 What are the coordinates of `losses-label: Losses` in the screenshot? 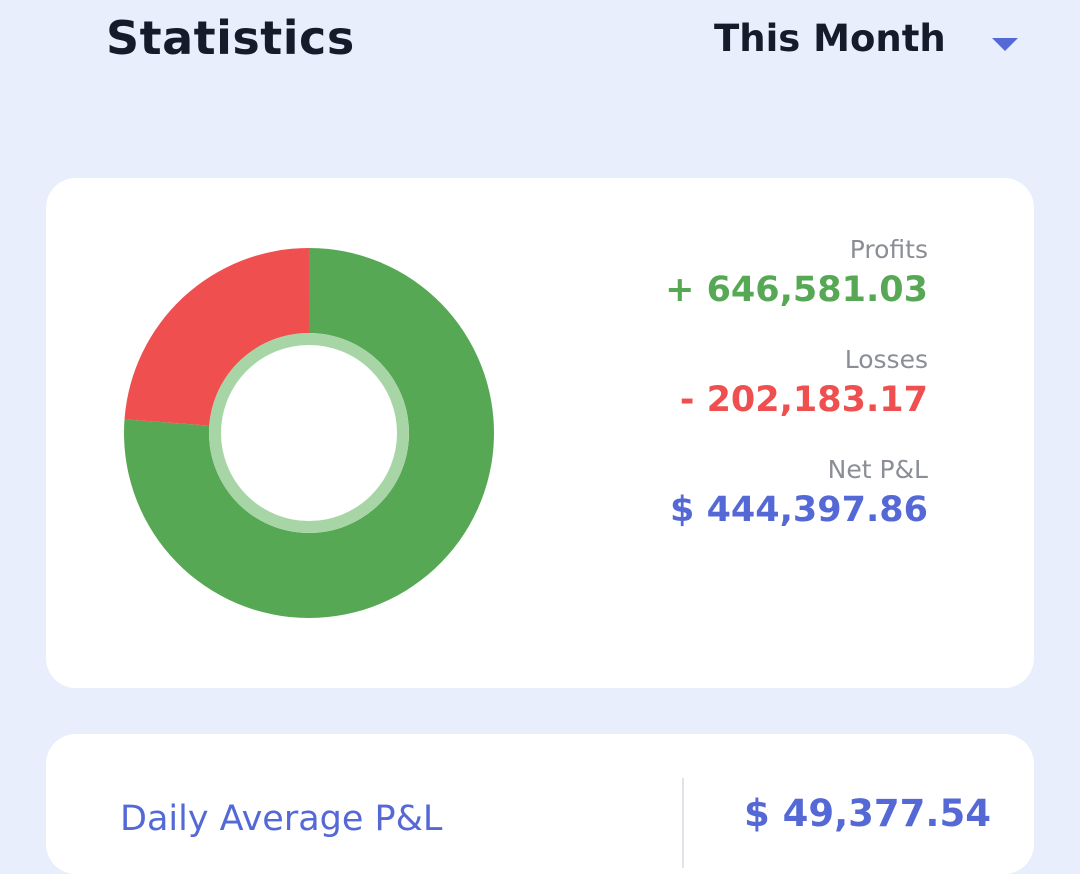 It's located at (886, 359).